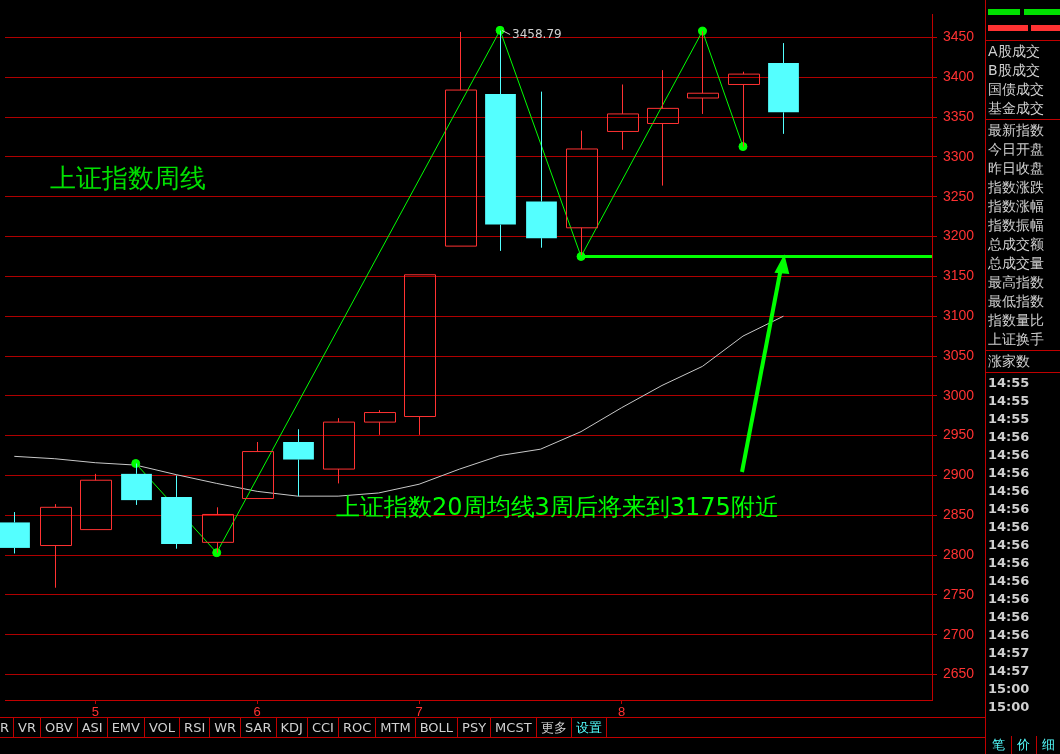 The image size is (1060, 754). What do you see at coordinates (1016, 301) in the screenshot?
I see `text: 最低指数` at bounding box center [1016, 301].